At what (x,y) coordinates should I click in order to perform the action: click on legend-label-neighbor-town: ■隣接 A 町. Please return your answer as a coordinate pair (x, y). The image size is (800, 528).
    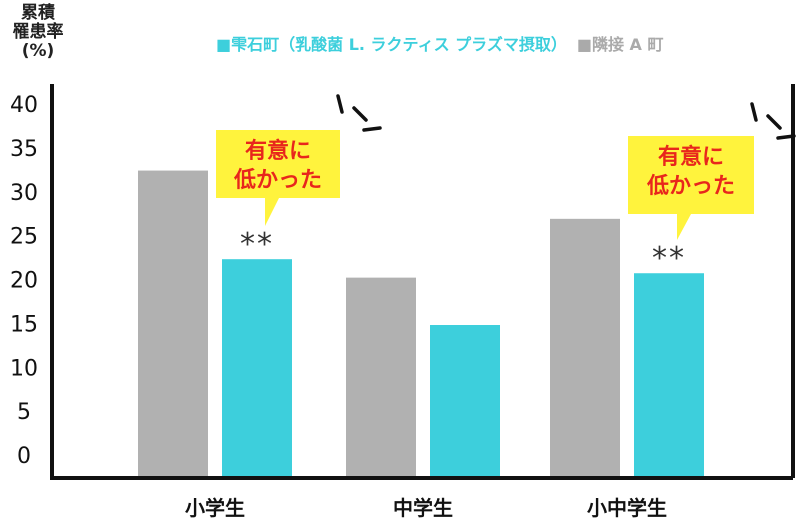
    Looking at the image, I should click on (620, 44).